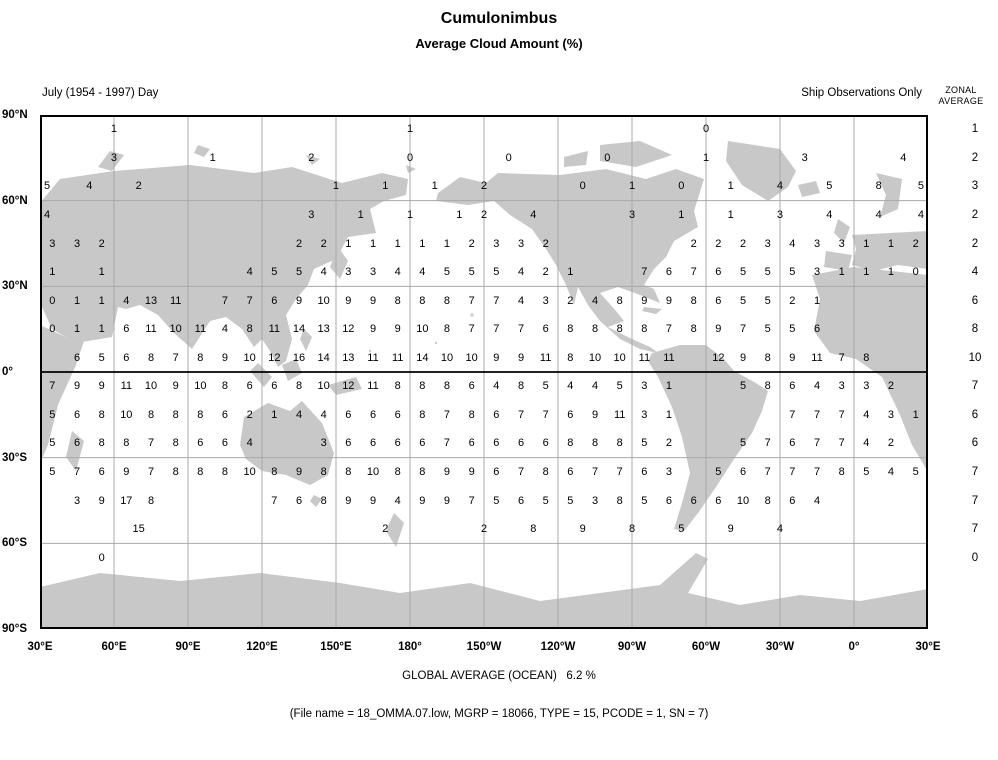  I want to click on land-north-america, so click(570, 261).